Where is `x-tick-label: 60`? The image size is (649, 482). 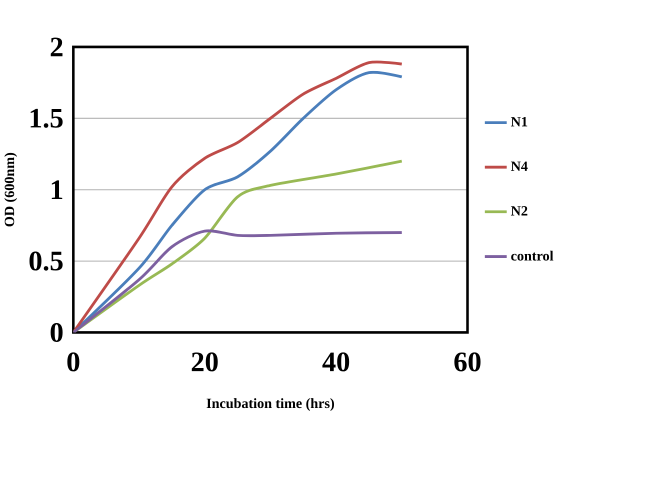 x-tick-label: 60 is located at coordinates (467, 362).